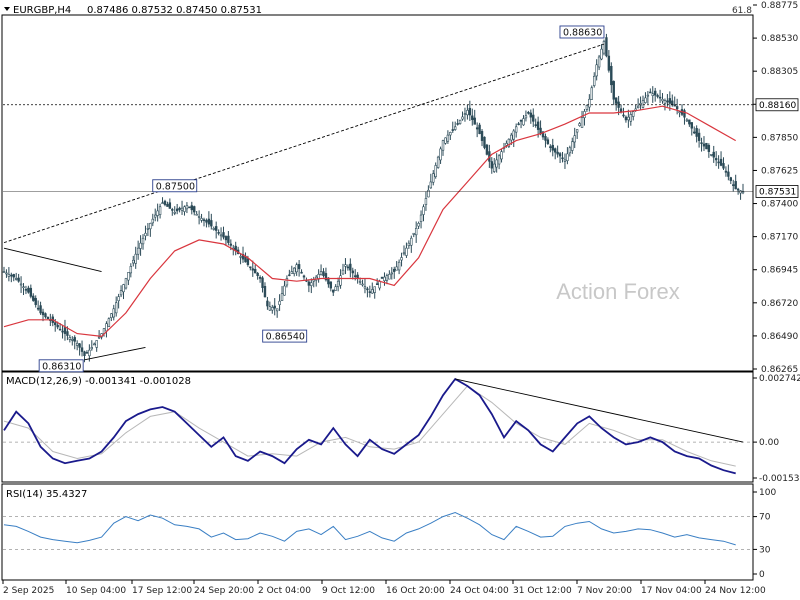  Describe the element at coordinates (542, 591) in the screenshot. I see `x-tick-label: 31 Oct 12:00` at that location.